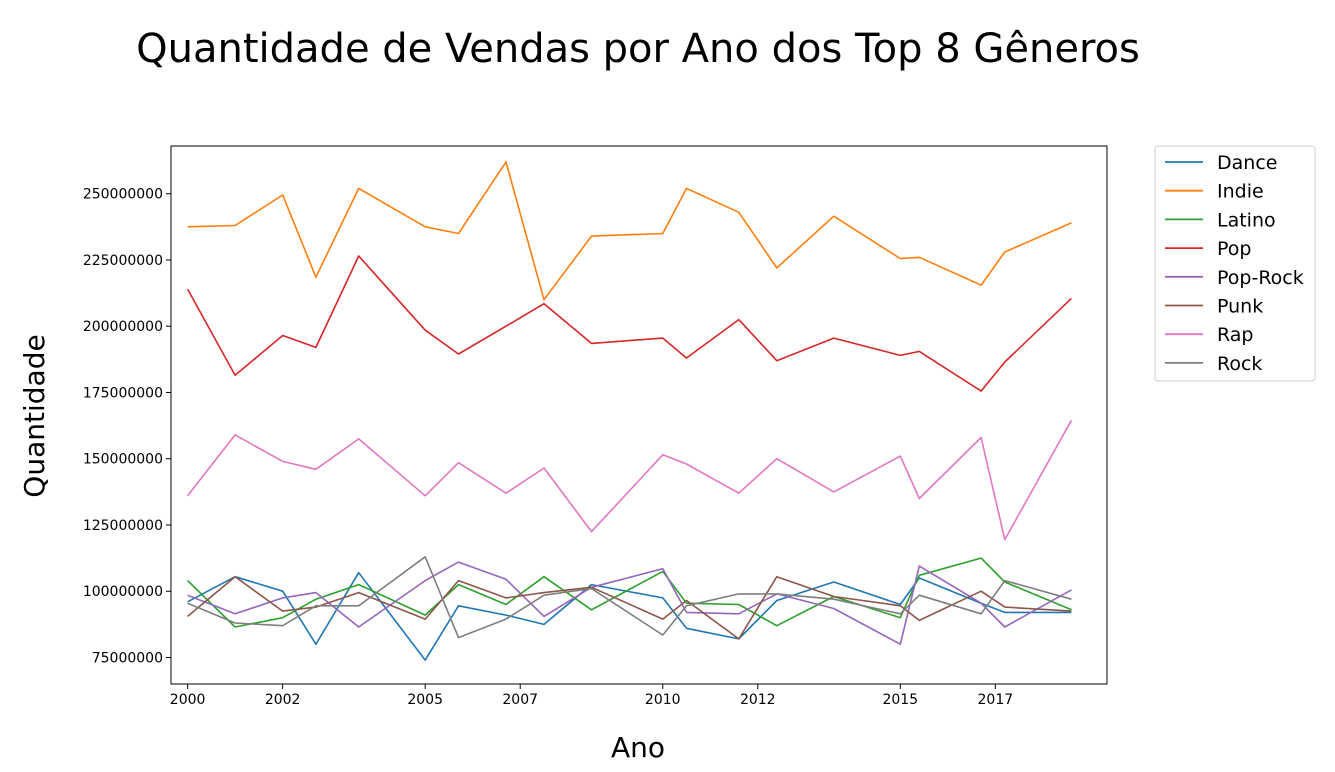 The height and width of the screenshot is (772, 1335). What do you see at coordinates (1234, 249) in the screenshot?
I see `legend-label: Pop` at bounding box center [1234, 249].